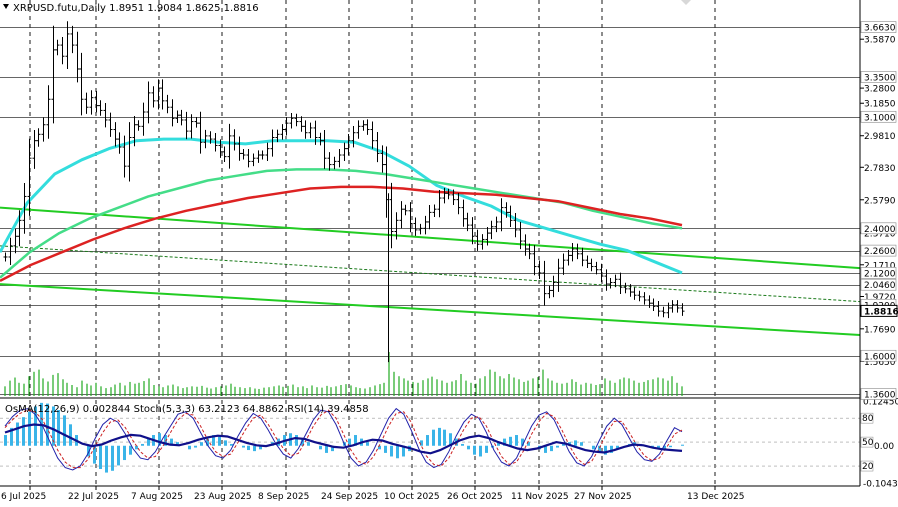 This screenshot has height=507, width=898. I want to click on price-tick-label: 2.1710, so click(880, 266).